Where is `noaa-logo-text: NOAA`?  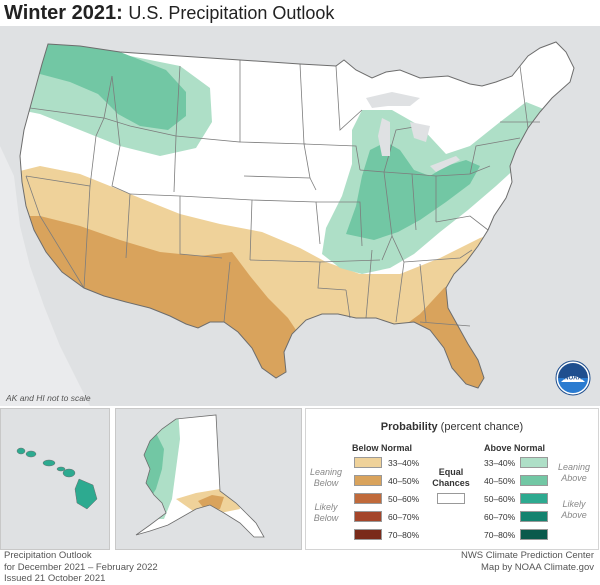
noaa-logo-text: NOAA is located at coordinates (573, 379).